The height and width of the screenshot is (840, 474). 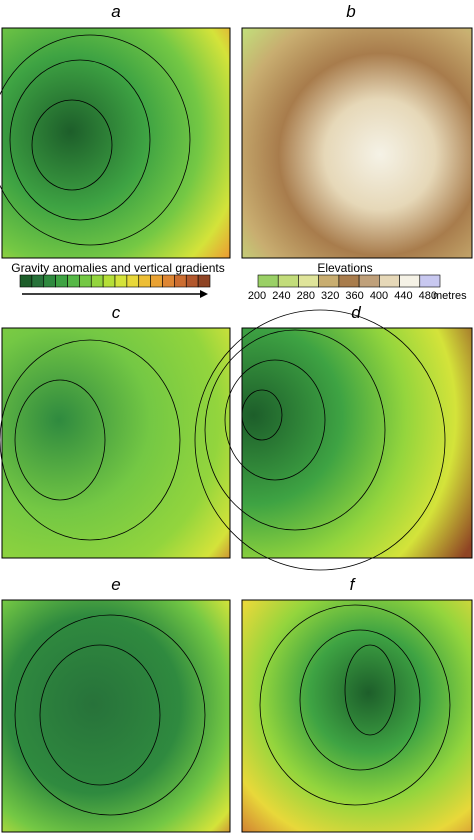 What do you see at coordinates (379, 296) in the screenshot?
I see `tick-label: 400` at bounding box center [379, 296].